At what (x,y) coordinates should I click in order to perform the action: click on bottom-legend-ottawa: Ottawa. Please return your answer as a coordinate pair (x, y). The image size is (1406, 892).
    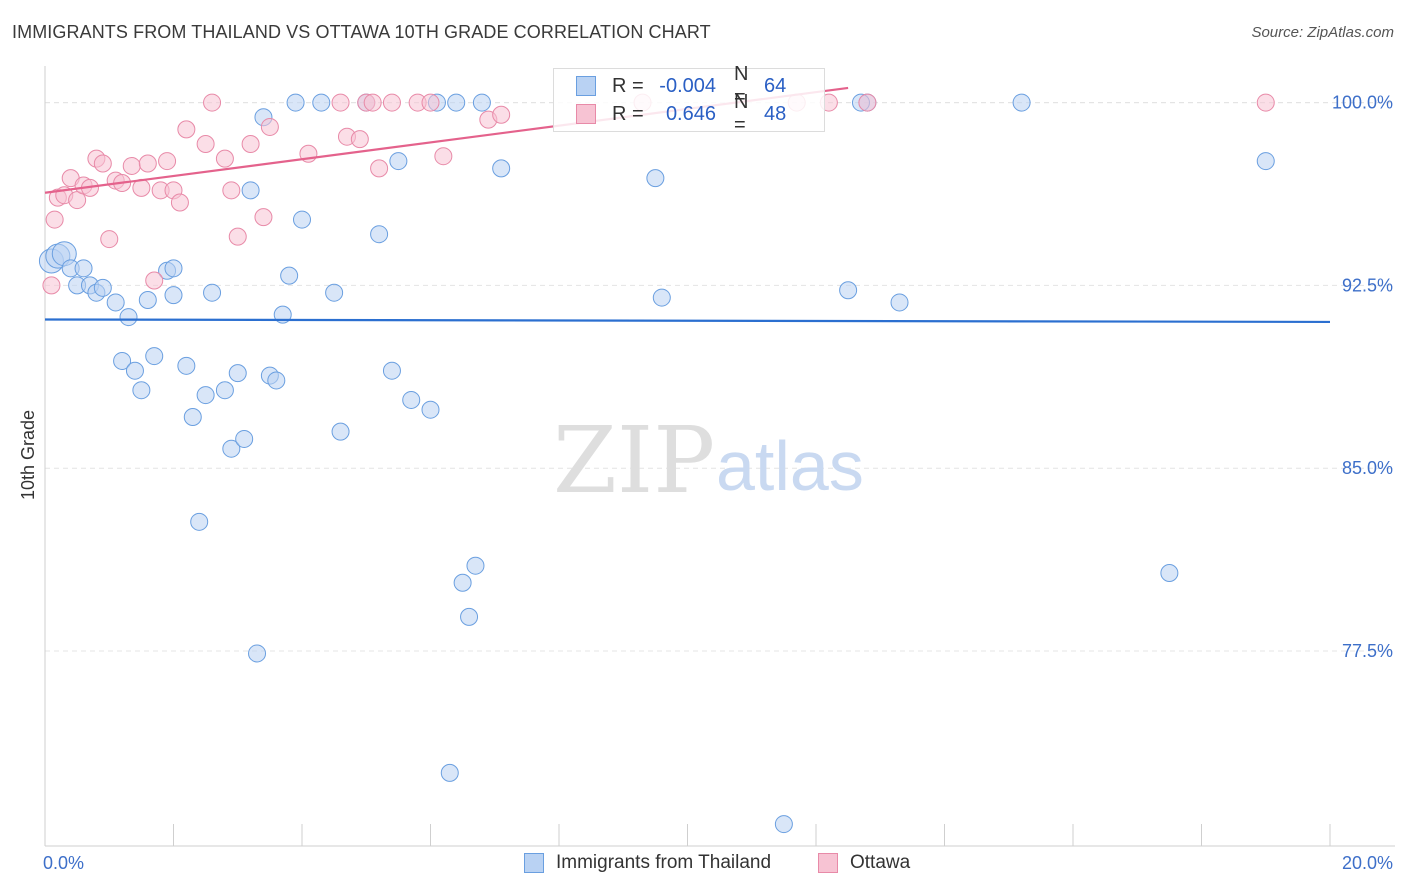
    Looking at the image, I should click on (864, 863).